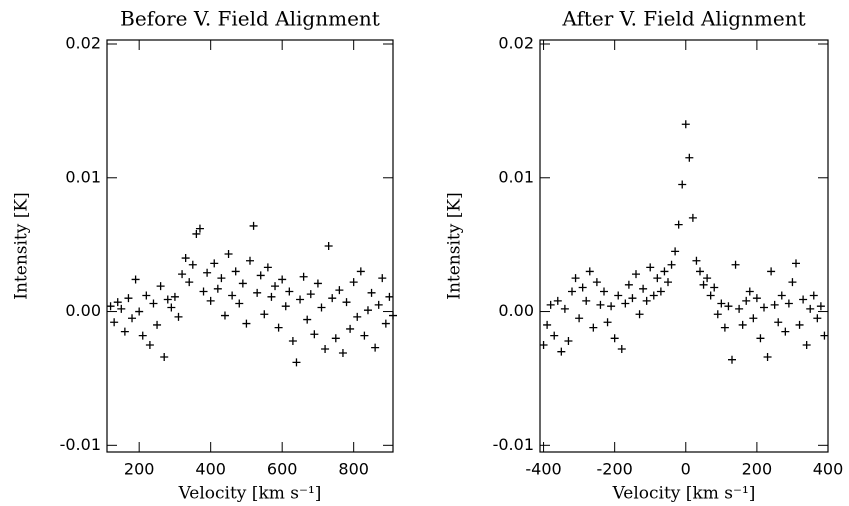 The width and height of the screenshot is (849, 506). I want to click on chart-title: After V. Field Alignment, so click(683, 19).